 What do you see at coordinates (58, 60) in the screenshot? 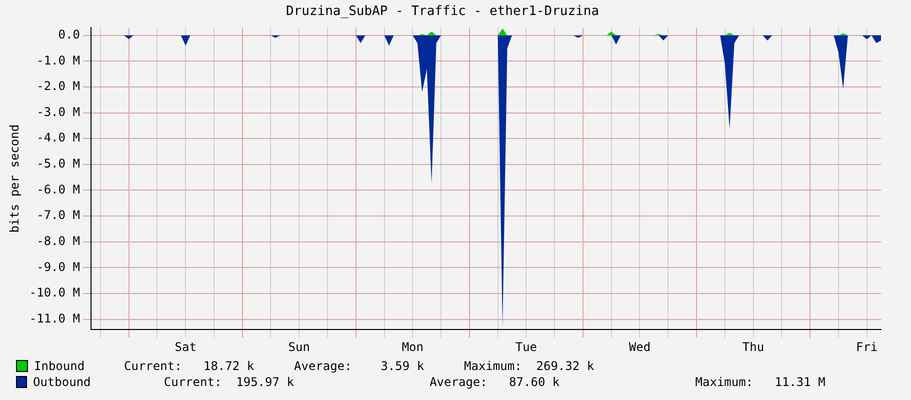
I see `y-tick-label: -1.0 M` at bounding box center [58, 60].